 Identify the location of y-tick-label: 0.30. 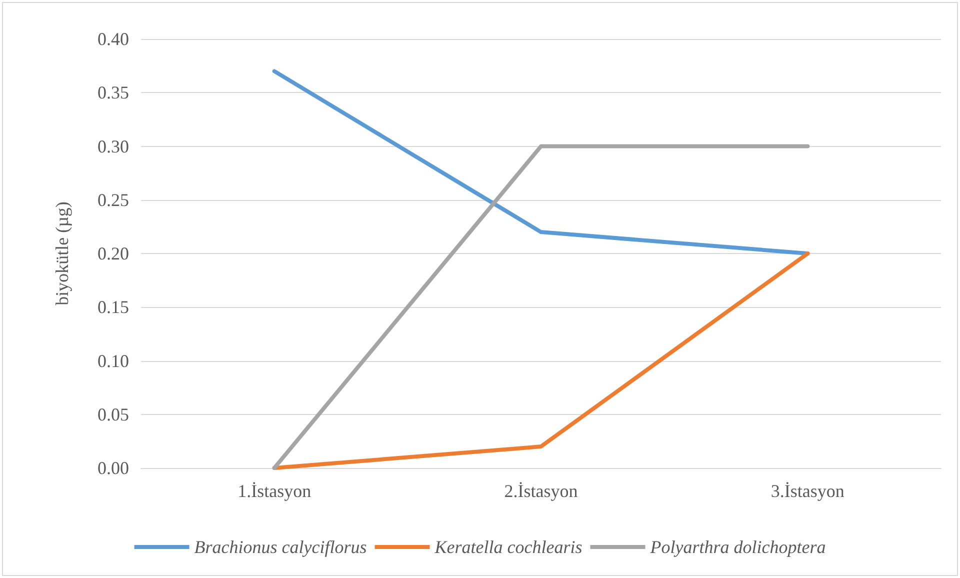
(113, 146).